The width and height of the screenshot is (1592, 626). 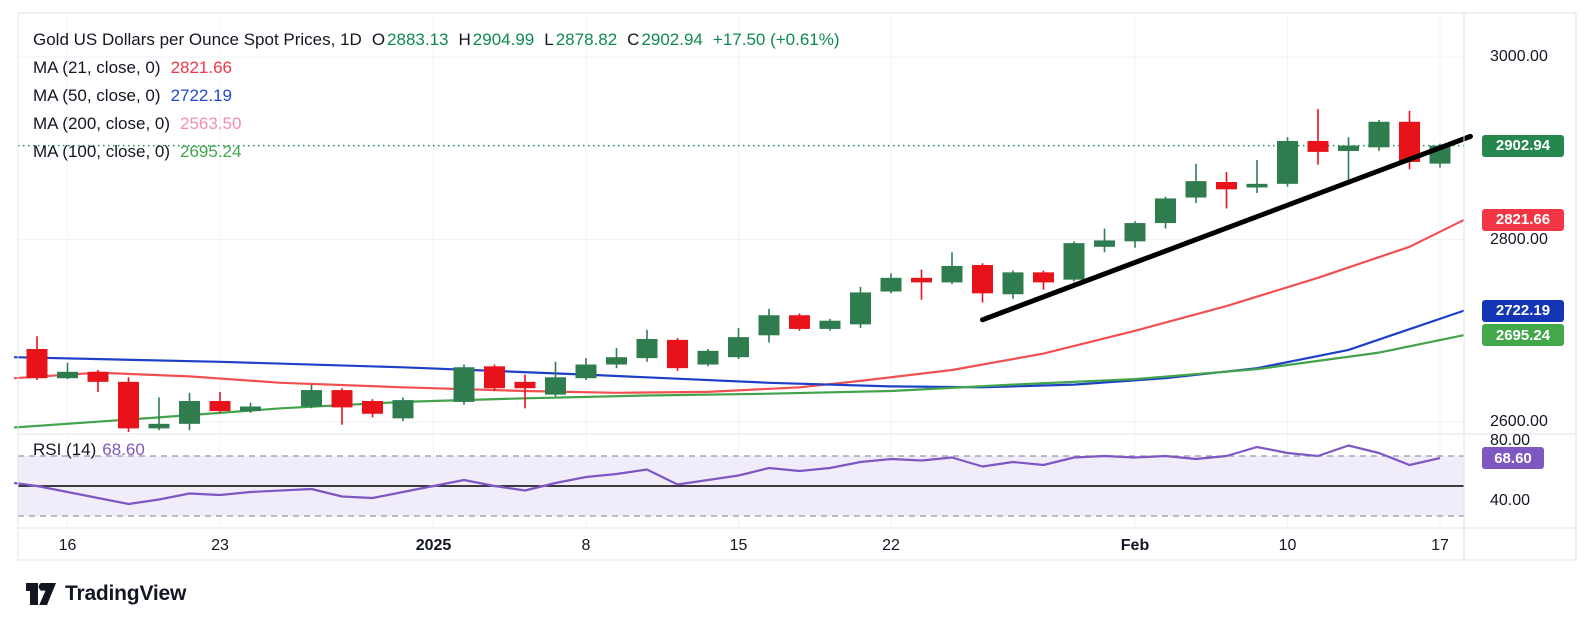 I want to click on rsi-tick-label: 80.00, so click(x=1510, y=440).